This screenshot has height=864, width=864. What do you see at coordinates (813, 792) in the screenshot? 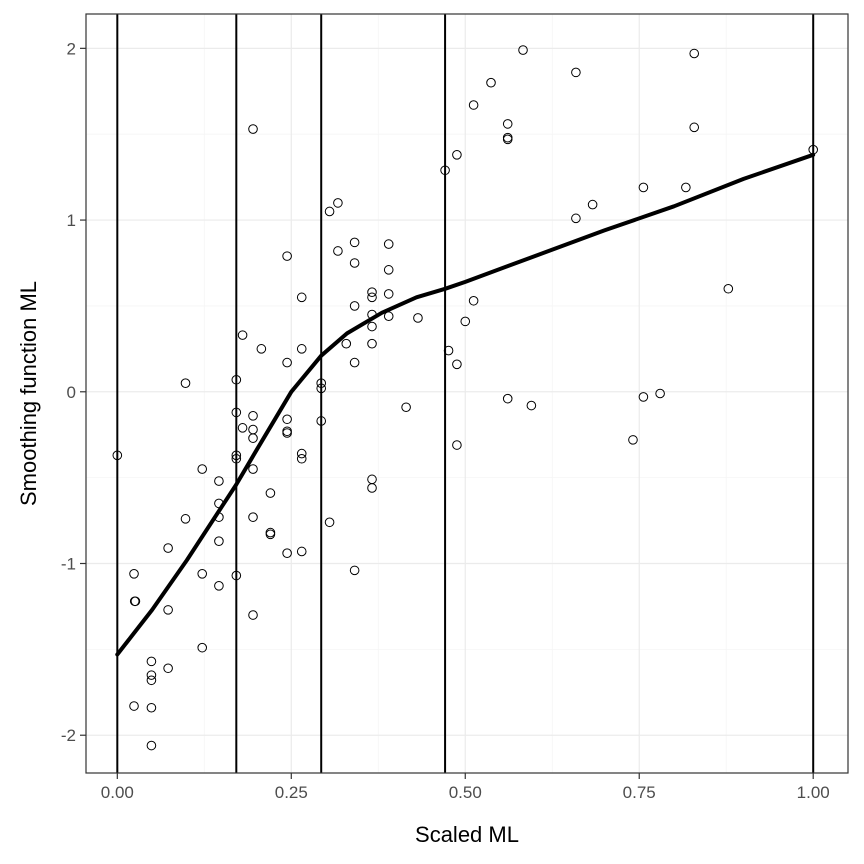
I see `x-tick-label: 1.00` at bounding box center [813, 792].